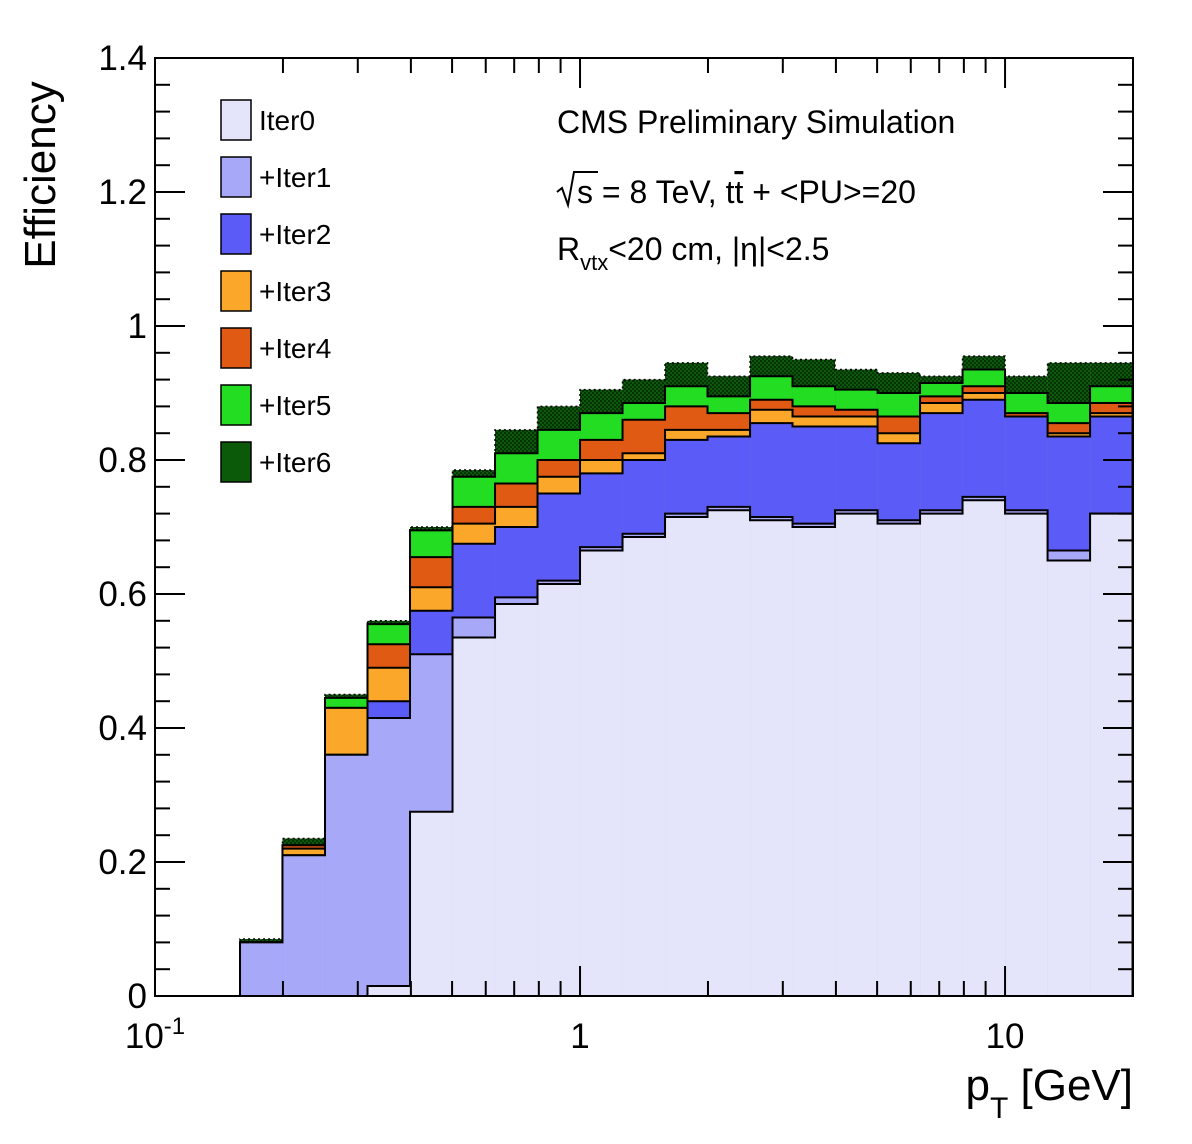  I want to click on annotation-title: CMS Preliminary Simulation, so click(756, 122).